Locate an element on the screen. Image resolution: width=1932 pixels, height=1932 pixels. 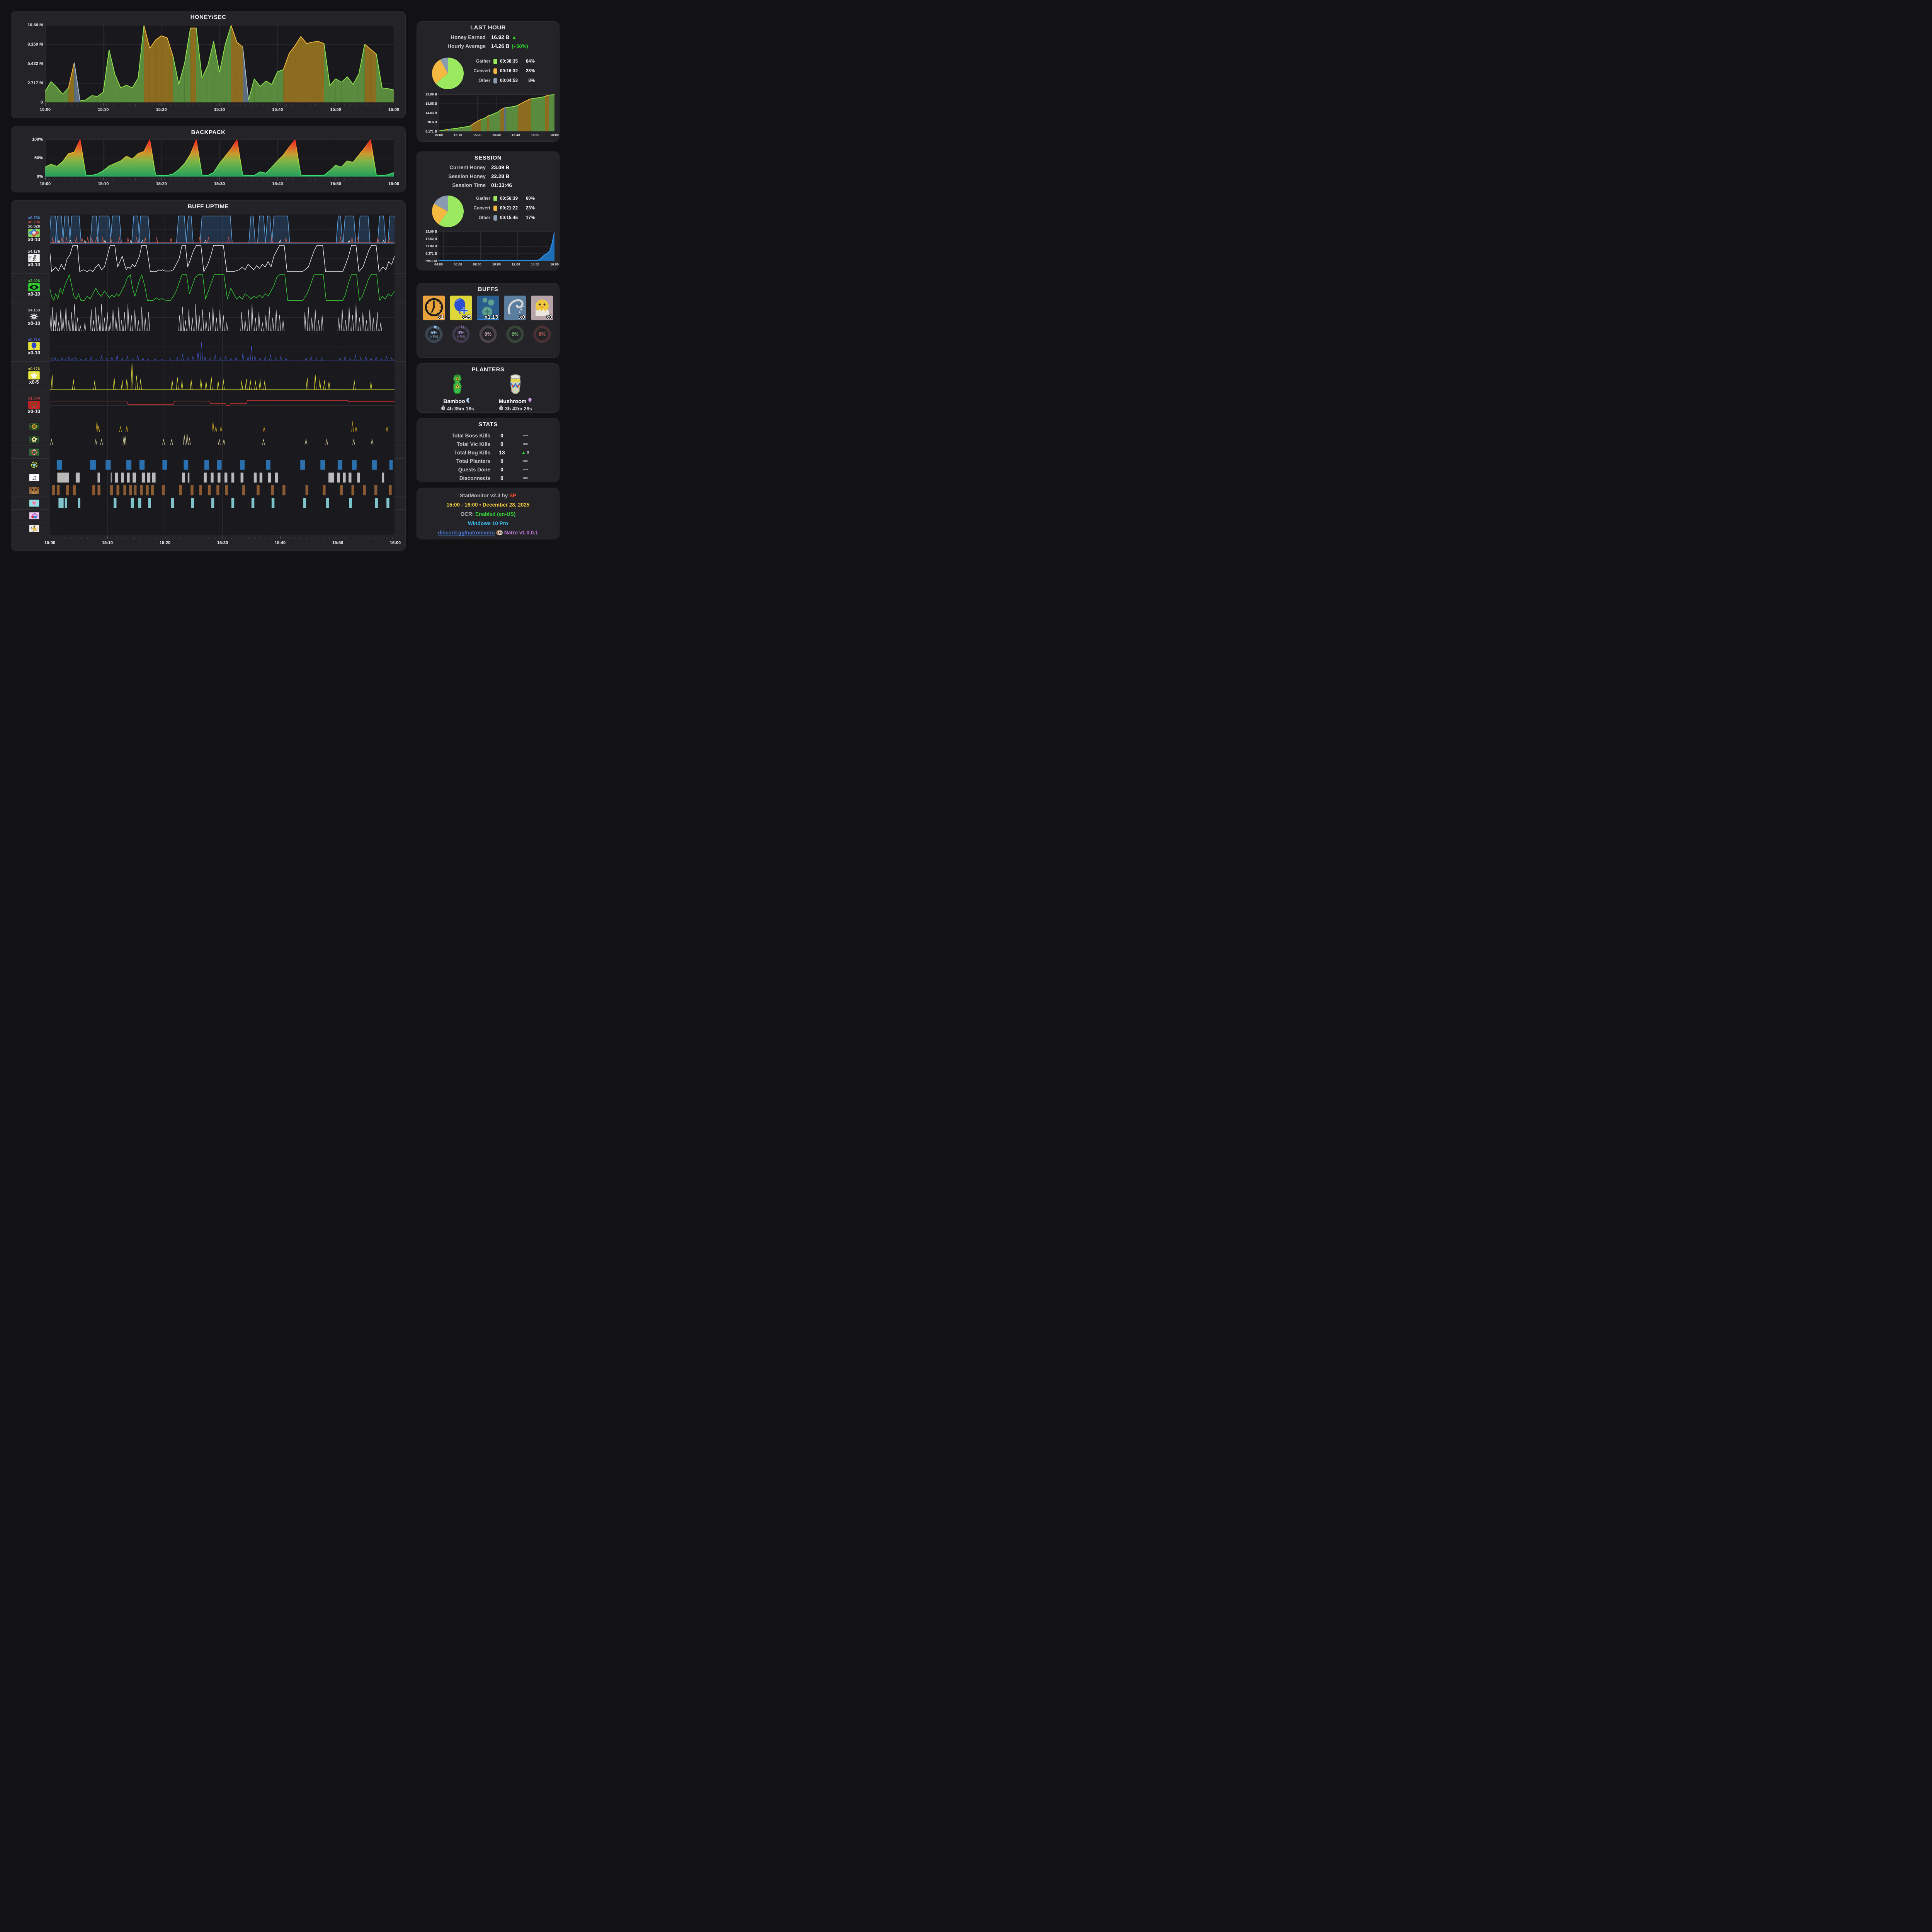
buff-card-chick-icon: x0 is located at coordinates (542, 308).